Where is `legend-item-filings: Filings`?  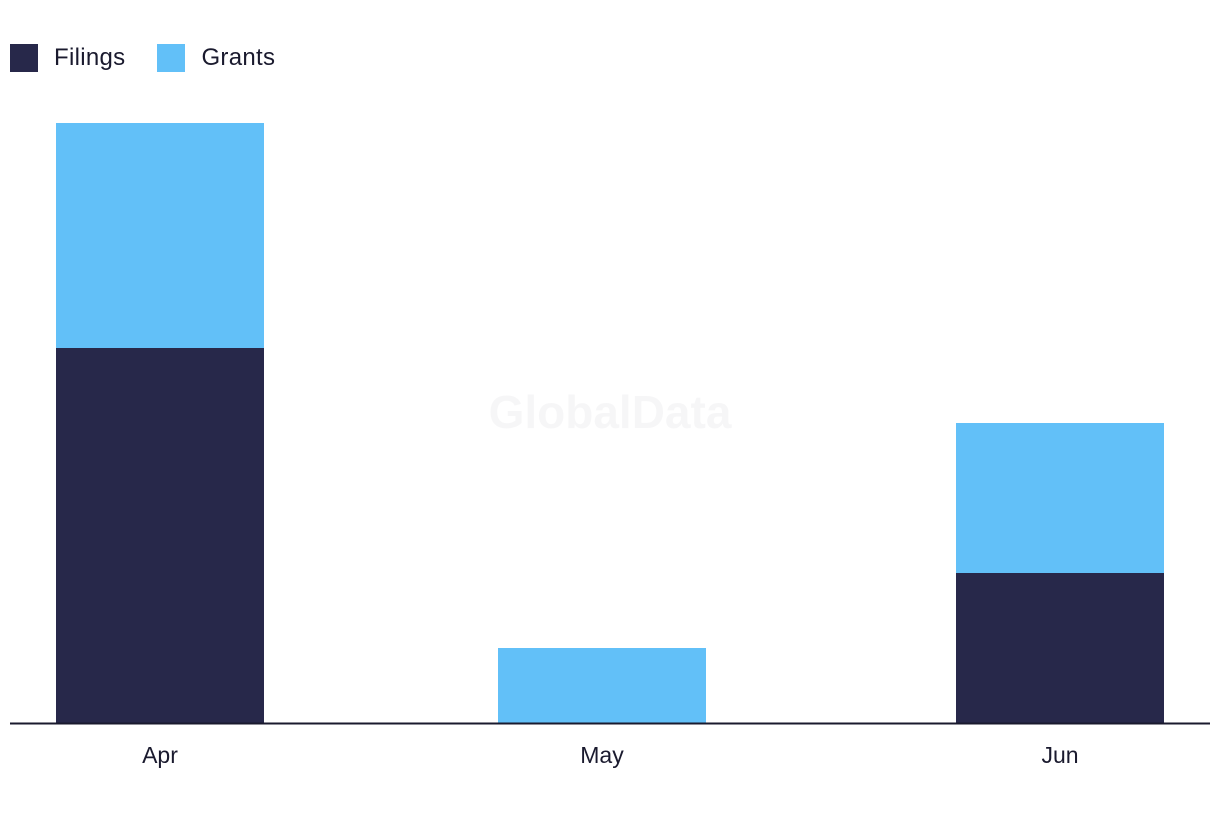
legend-item-filings: Filings is located at coordinates (67, 58).